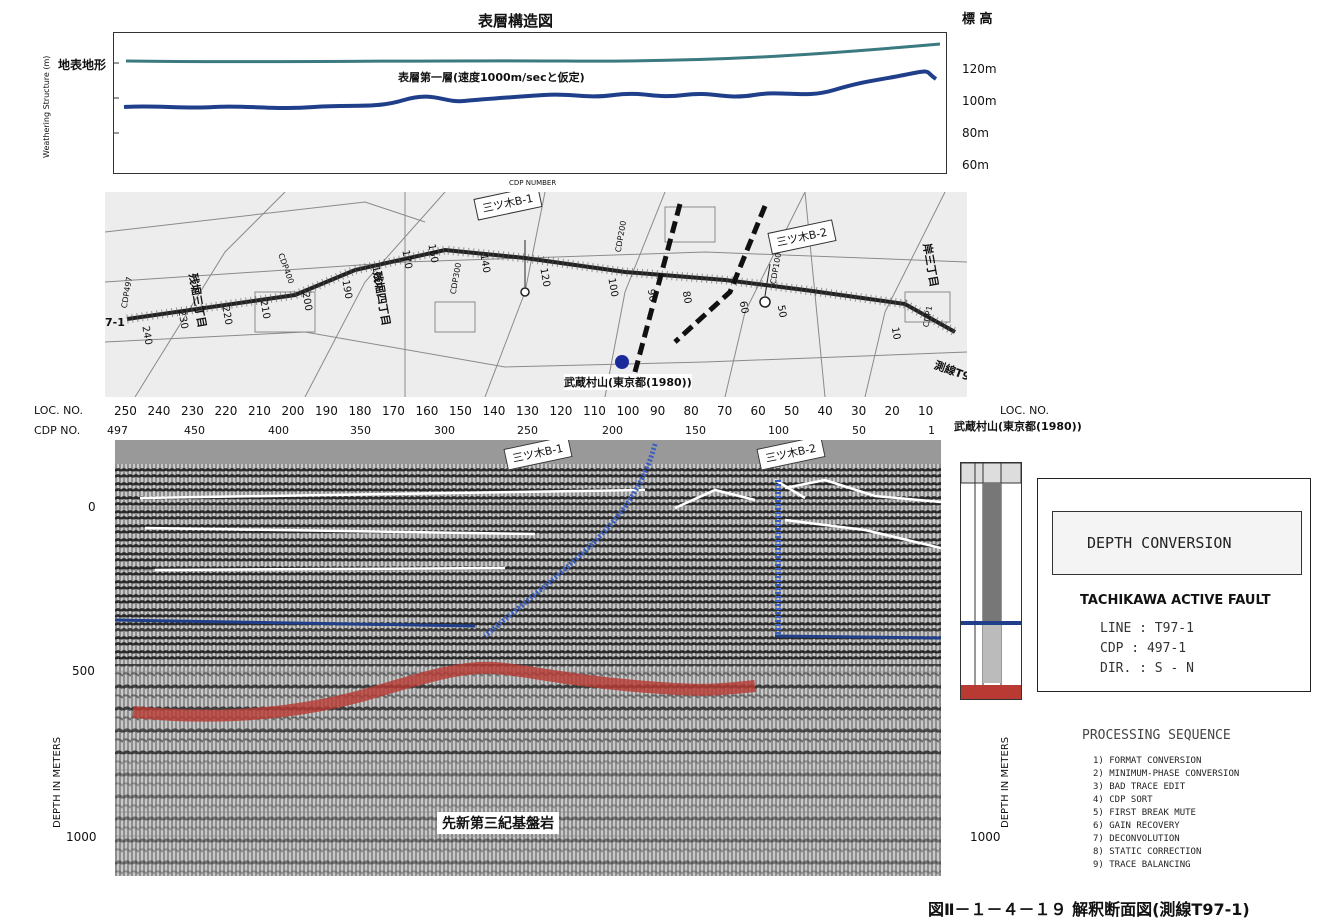 The image size is (1324, 924). I want to click on info-project: TACHIKAWA ACTIVE FAULT, so click(1175, 600).